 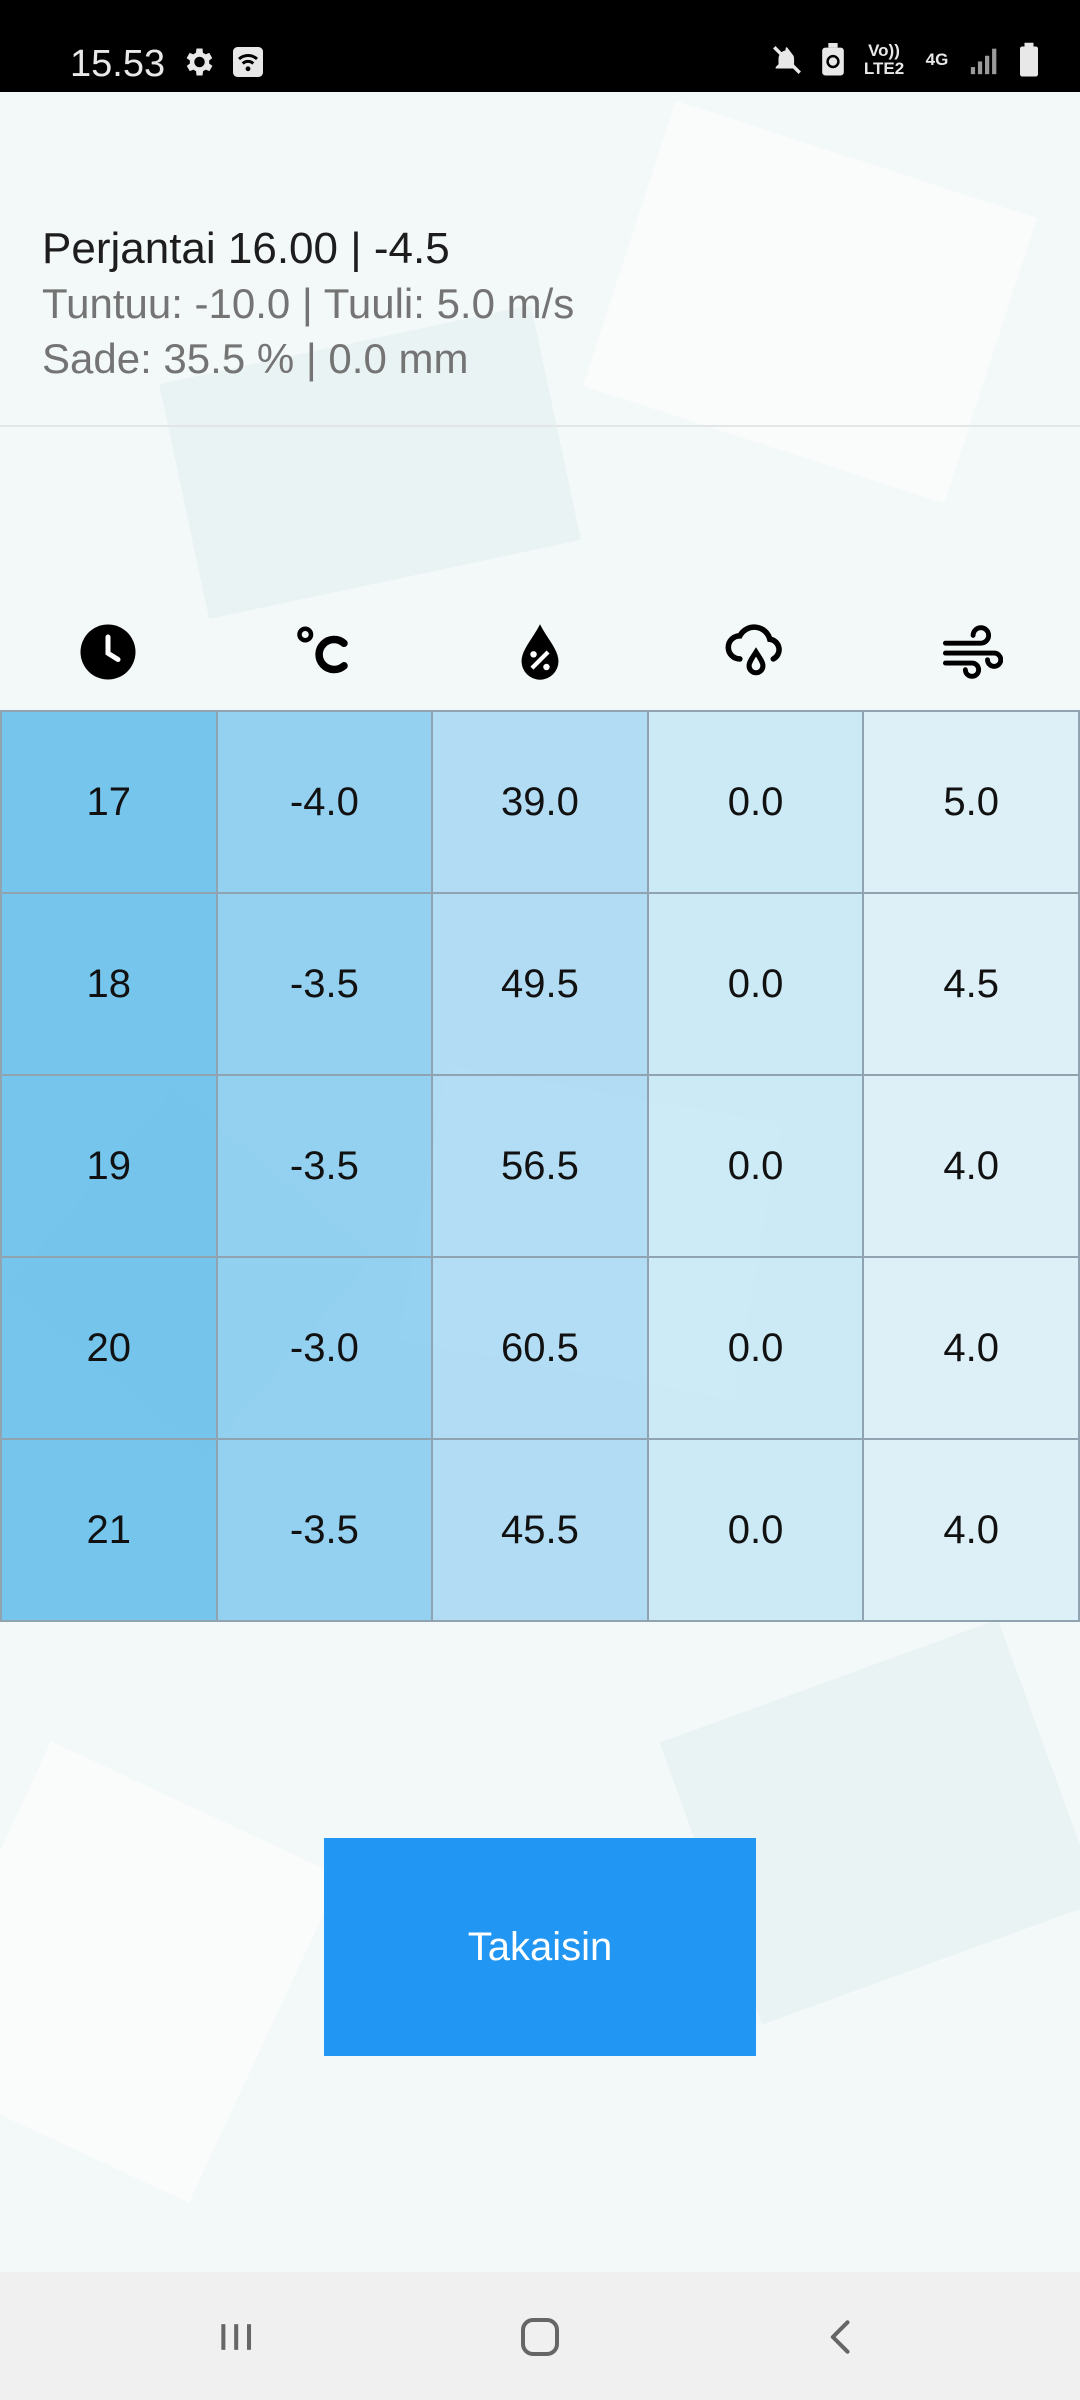 I want to click on wind-column-header, so click(x=972, y=652).